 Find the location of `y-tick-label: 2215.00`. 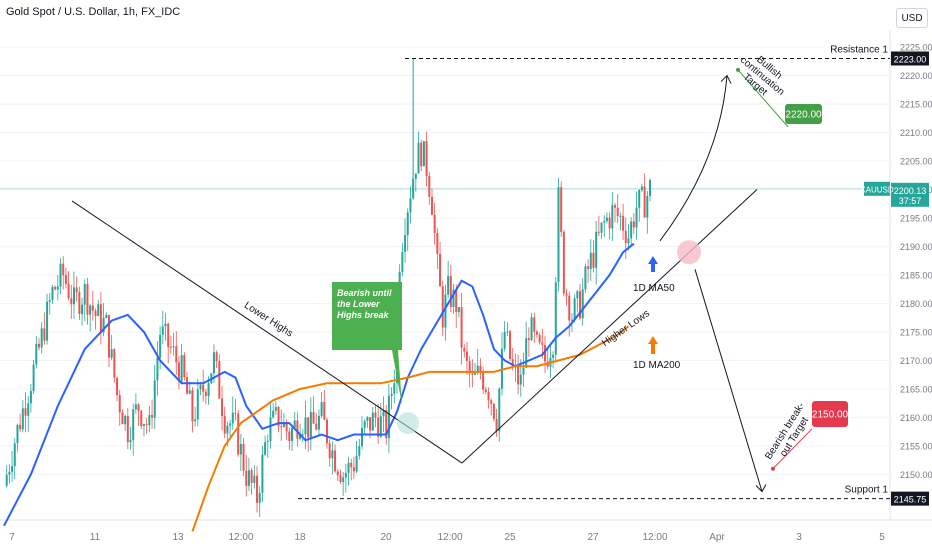

y-tick-label: 2215.00 is located at coordinates (916, 105).